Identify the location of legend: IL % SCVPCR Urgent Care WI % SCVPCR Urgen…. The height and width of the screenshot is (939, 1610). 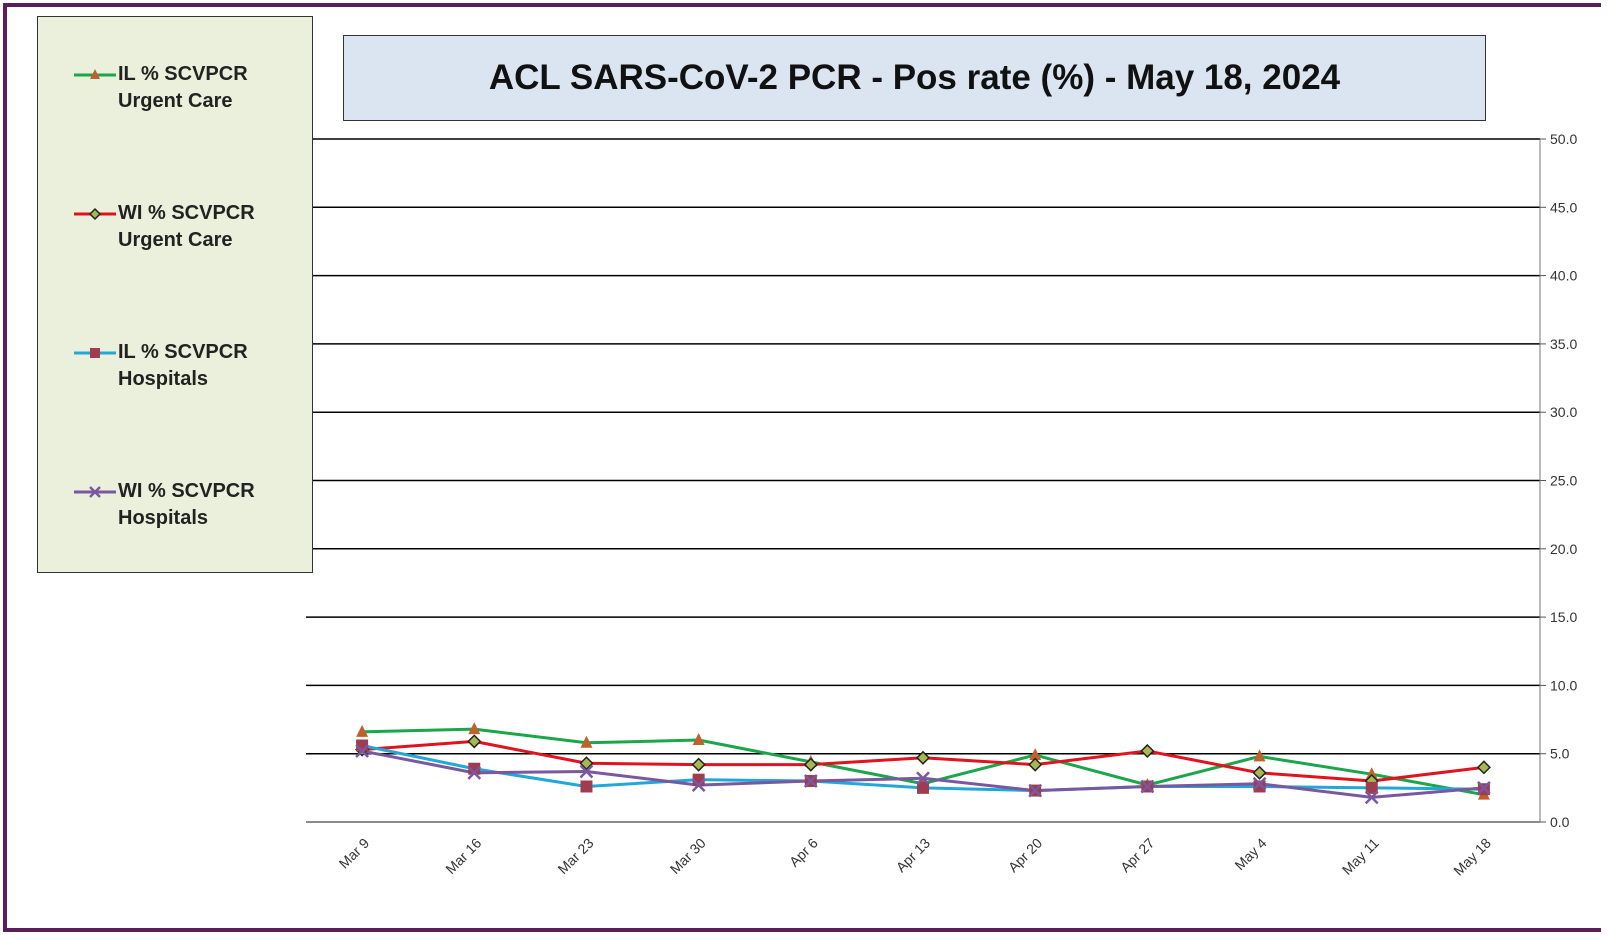
(175, 294).